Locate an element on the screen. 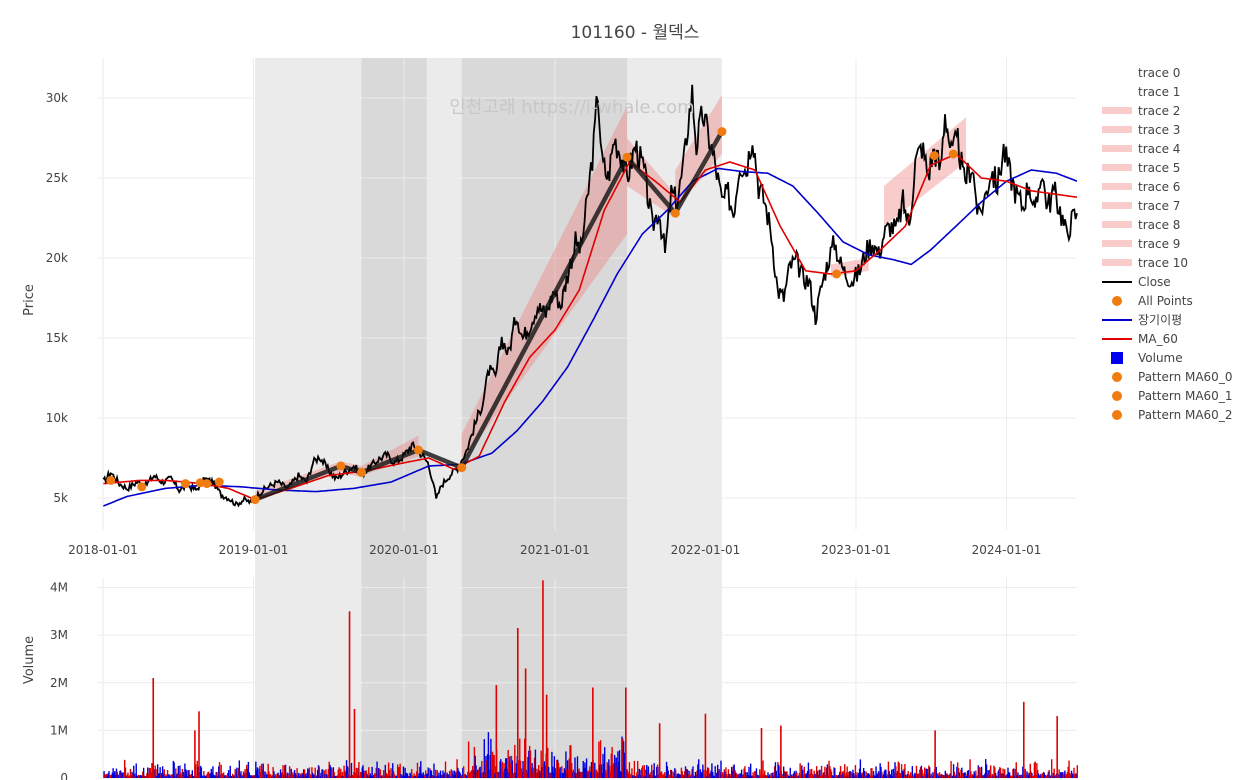 The image size is (1250, 780). legend-item: trace 2 is located at coordinates (1141, 111).